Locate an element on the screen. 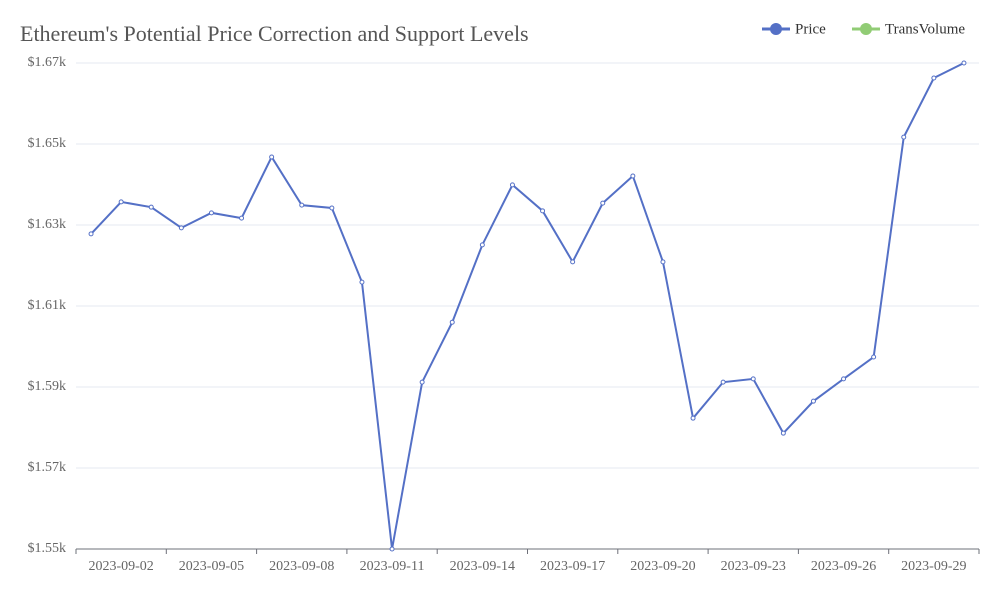 The height and width of the screenshot is (600, 1000). y-tick-label: $1.65k is located at coordinates (47, 143).